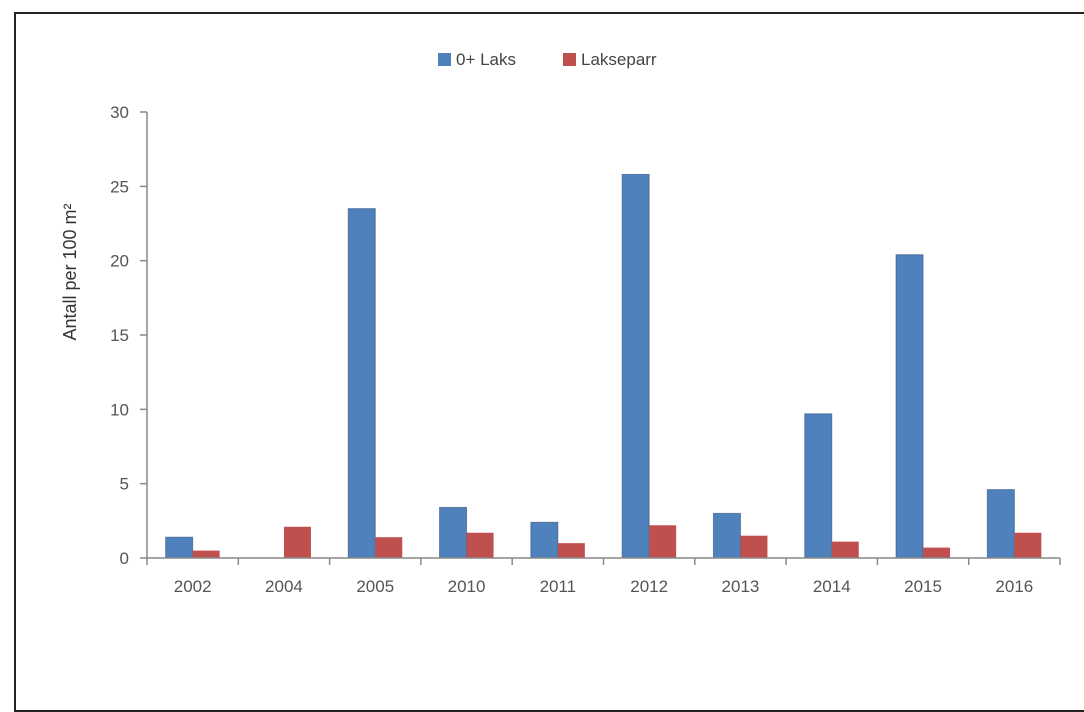 This screenshot has width=1084, height=712. Describe the element at coordinates (619, 59) in the screenshot. I see `legend-label-lakseparr: Lakseparr` at that location.